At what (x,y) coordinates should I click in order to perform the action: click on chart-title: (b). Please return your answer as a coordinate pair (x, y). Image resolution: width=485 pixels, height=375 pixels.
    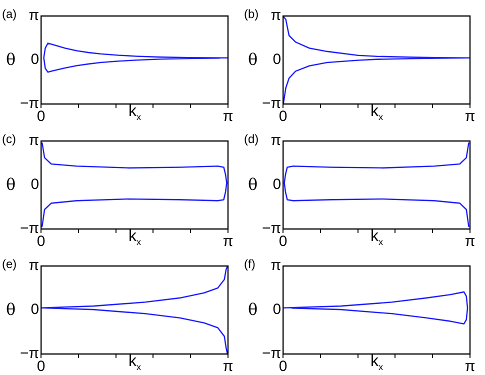
    Looking at the image, I should click on (251, 14).